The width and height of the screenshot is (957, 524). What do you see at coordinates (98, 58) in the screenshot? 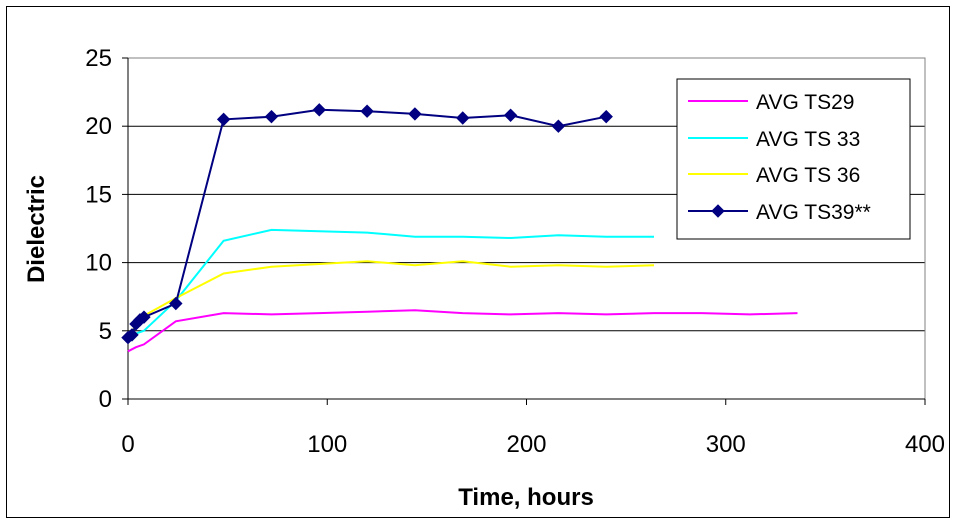
I see `y-tick-label: 25` at bounding box center [98, 58].